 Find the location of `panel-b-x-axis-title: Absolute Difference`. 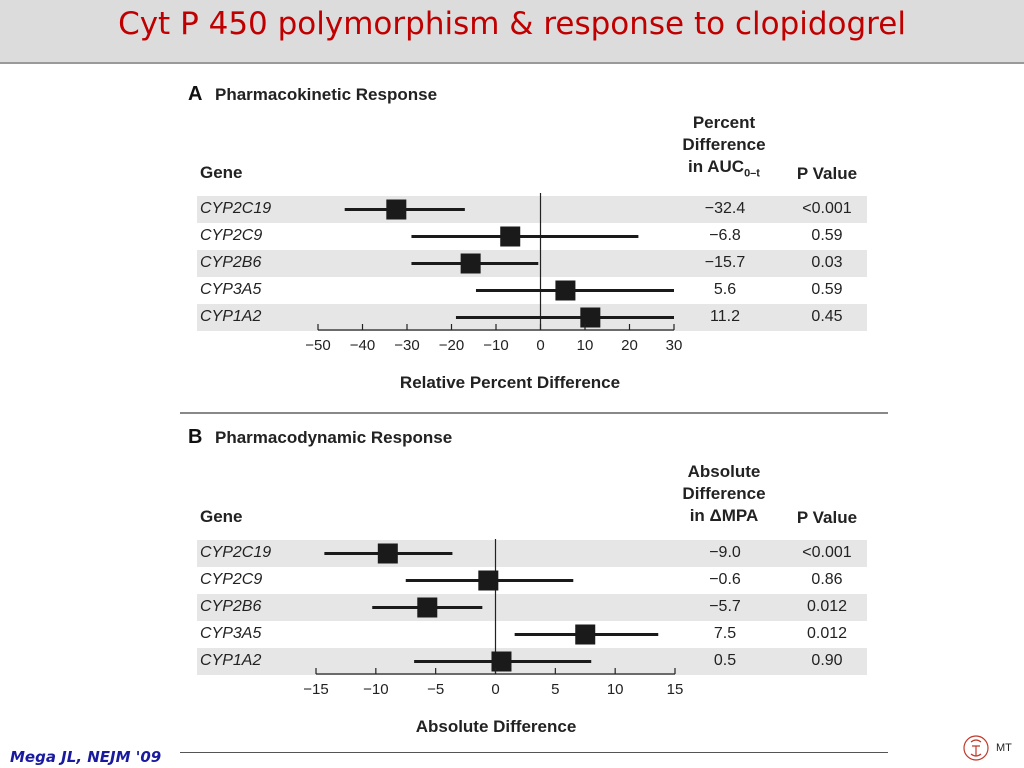

panel-b-x-axis-title: Absolute Difference is located at coordinates (496, 726).